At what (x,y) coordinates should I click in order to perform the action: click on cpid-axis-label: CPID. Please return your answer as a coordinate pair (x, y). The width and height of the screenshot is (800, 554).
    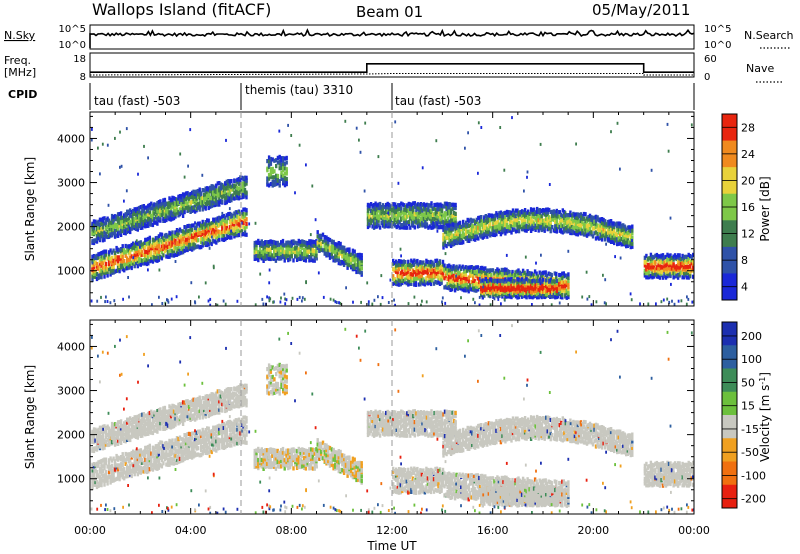
    Looking at the image, I should click on (22, 94).